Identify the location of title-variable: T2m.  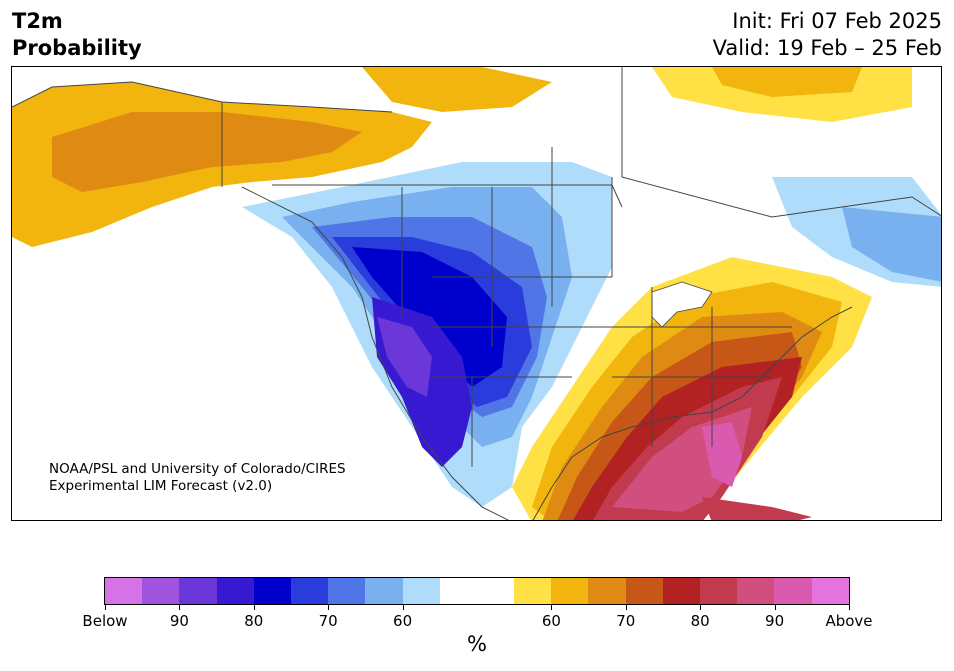
(37, 21).